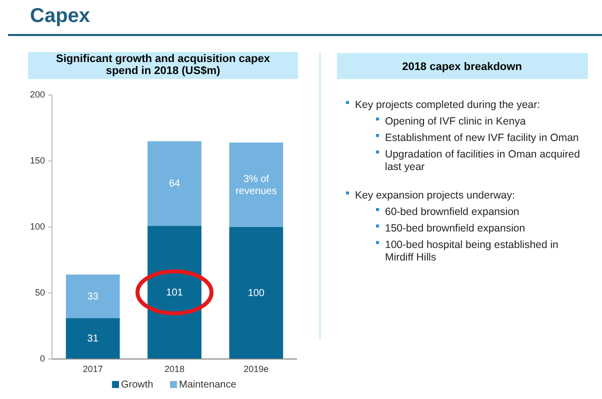 This screenshot has width=602, height=399. I want to click on text: 2018 capex breakdown, so click(462, 66).